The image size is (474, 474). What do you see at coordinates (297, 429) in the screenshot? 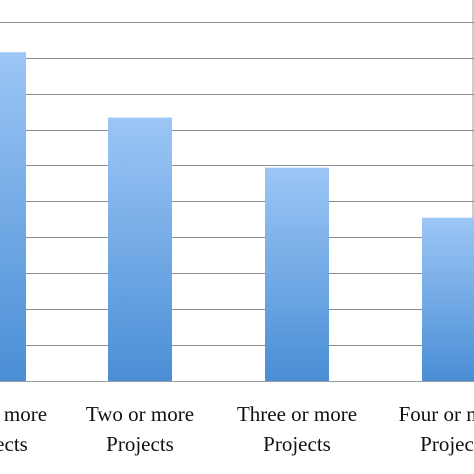
I see `x-tick-label-2: Three or more Projects` at bounding box center [297, 429].